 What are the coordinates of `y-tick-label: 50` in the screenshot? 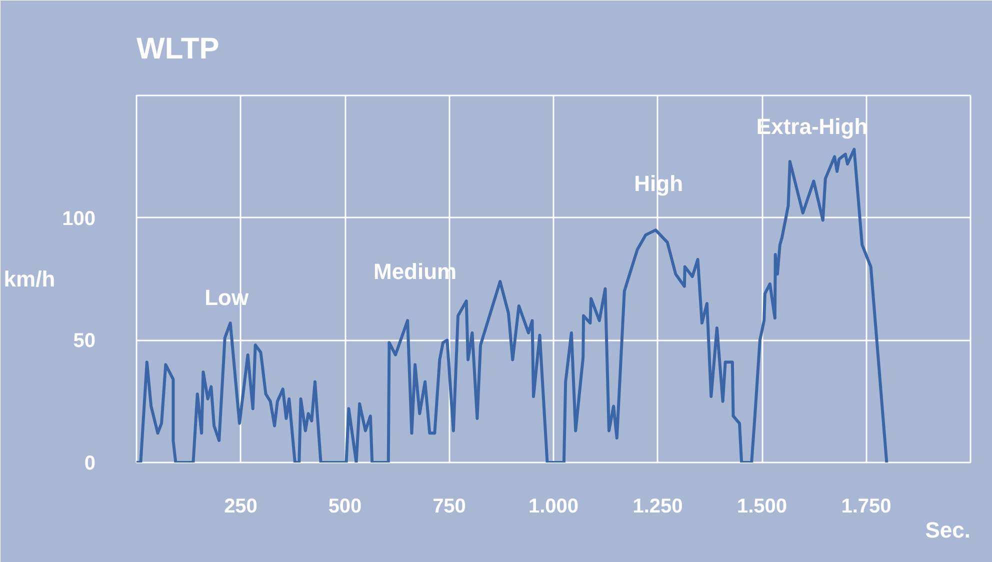 It's located at (84, 341).